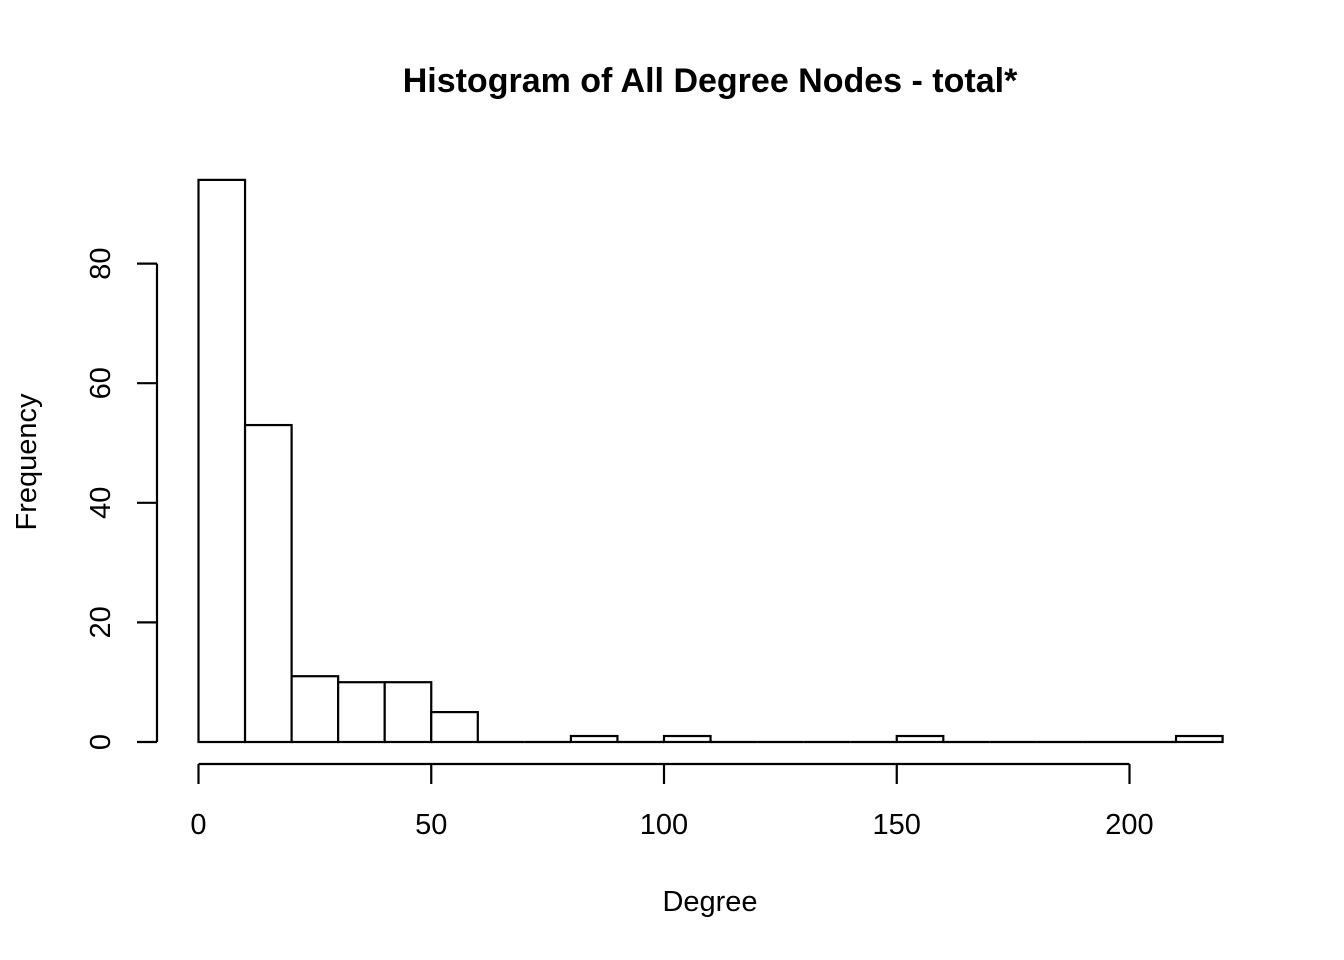  What do you see at coordinates (101, 383) in the screenshot?
I see `y-tick-label: 60` at bounding box center [101, 383].